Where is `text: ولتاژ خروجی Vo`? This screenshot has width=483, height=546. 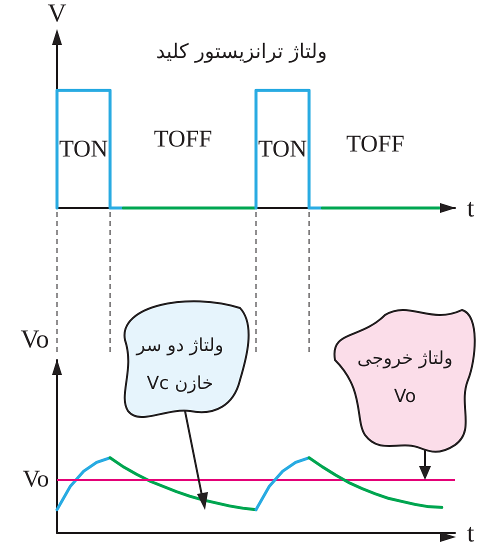 text: ولتاژ خروجی Vo is located at coordinates (405, 378).